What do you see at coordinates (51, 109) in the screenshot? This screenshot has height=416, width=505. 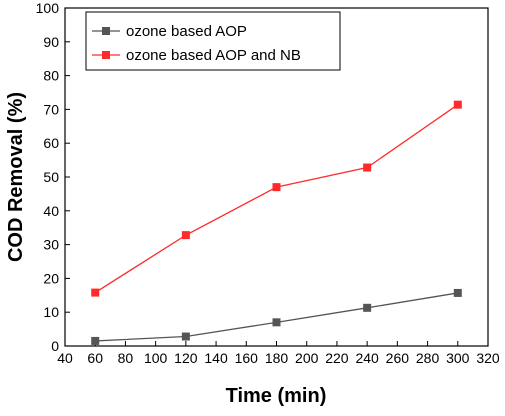 I see `y-tick-label-7: 70` at bounding box center [51, 109].